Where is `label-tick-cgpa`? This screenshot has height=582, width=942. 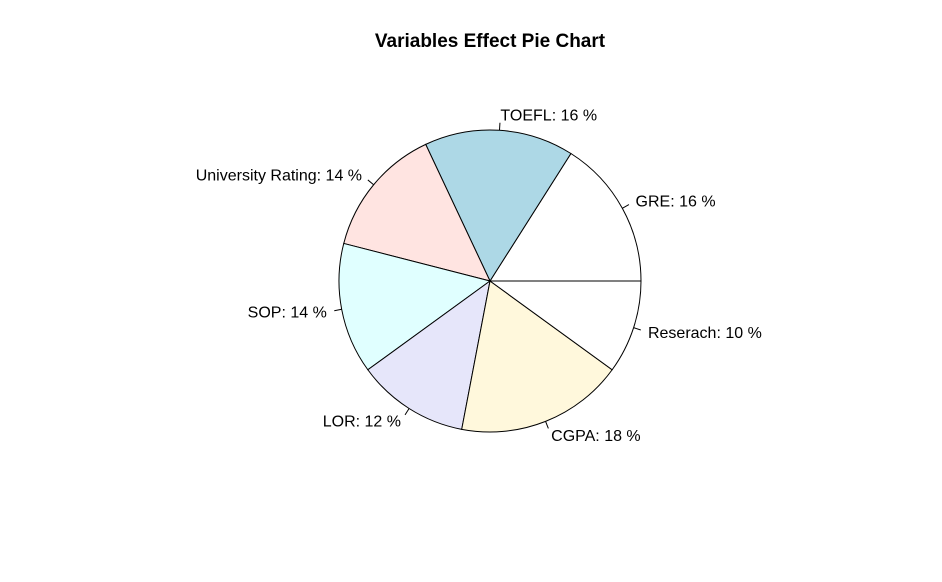 label-tick-cgpa is located at coordinates (547, 425).